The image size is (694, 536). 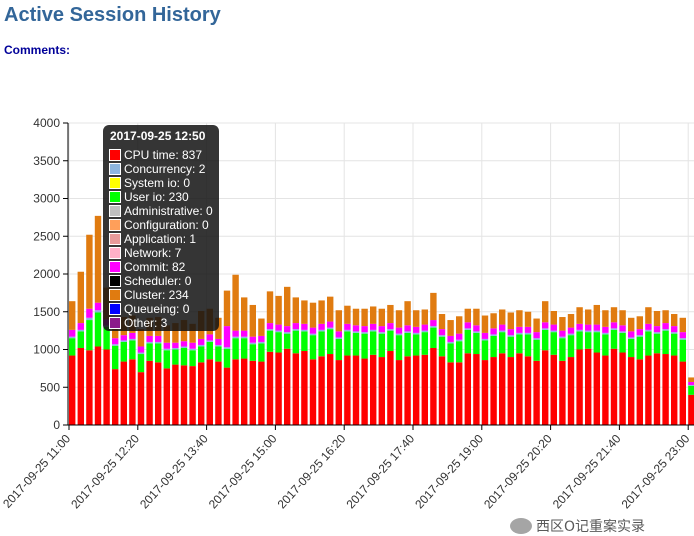 I want to click on watermark: 西区O记重案实录, so click(x=577, y=526).